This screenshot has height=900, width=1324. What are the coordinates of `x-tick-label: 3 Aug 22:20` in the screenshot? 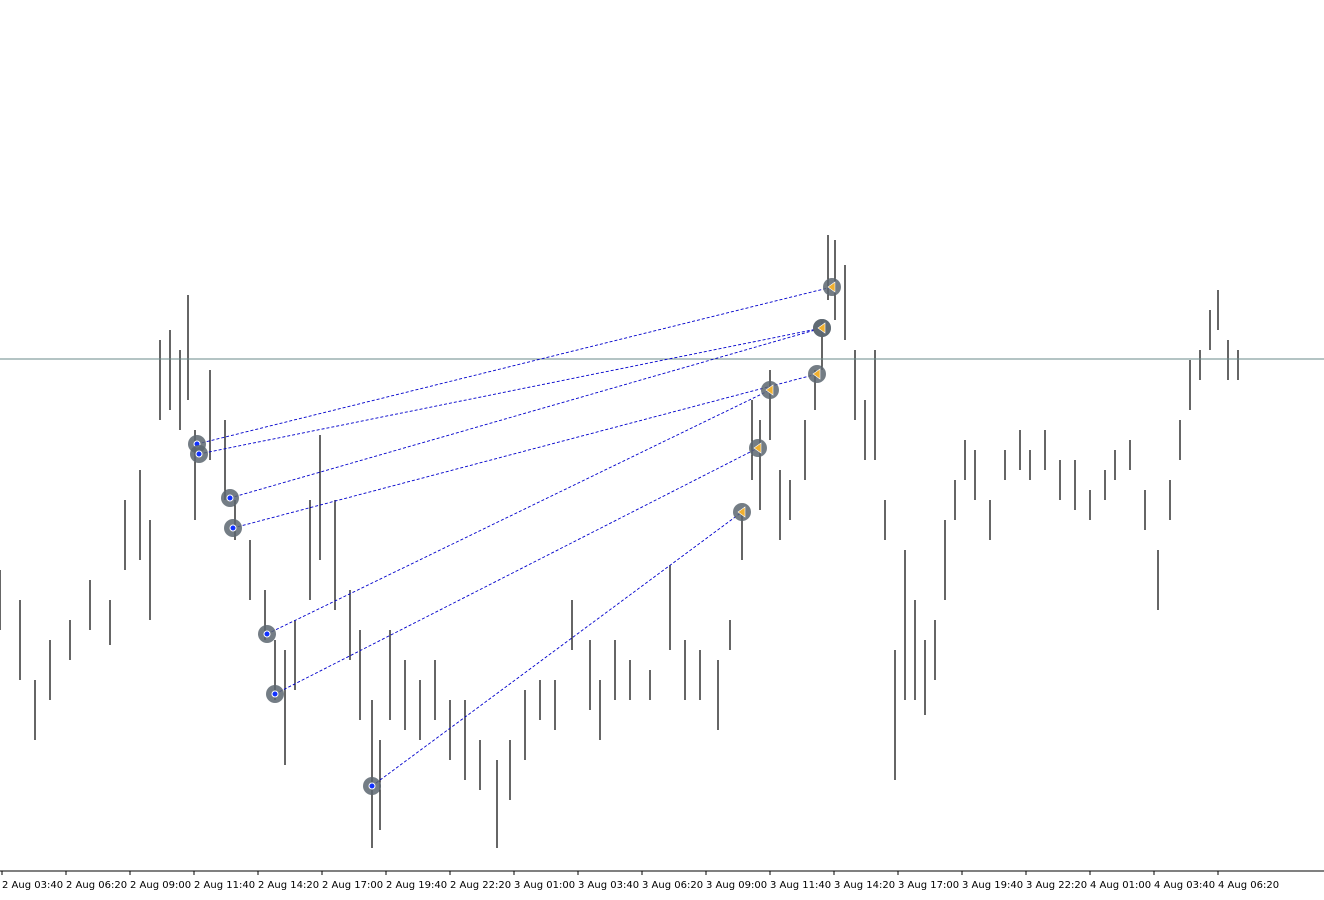 It's located at (1056, 885).